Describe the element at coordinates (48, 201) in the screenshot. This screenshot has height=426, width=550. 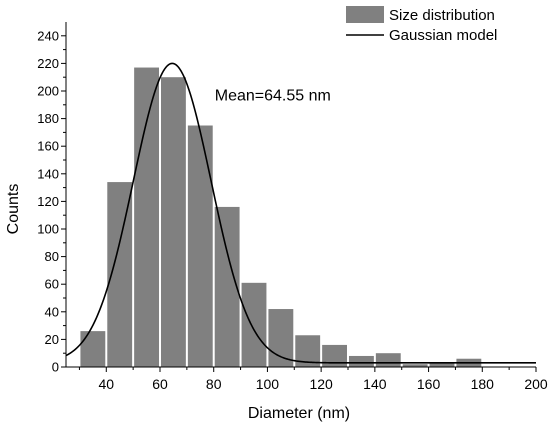
I see `y-tick-label-120: 120` at that location.